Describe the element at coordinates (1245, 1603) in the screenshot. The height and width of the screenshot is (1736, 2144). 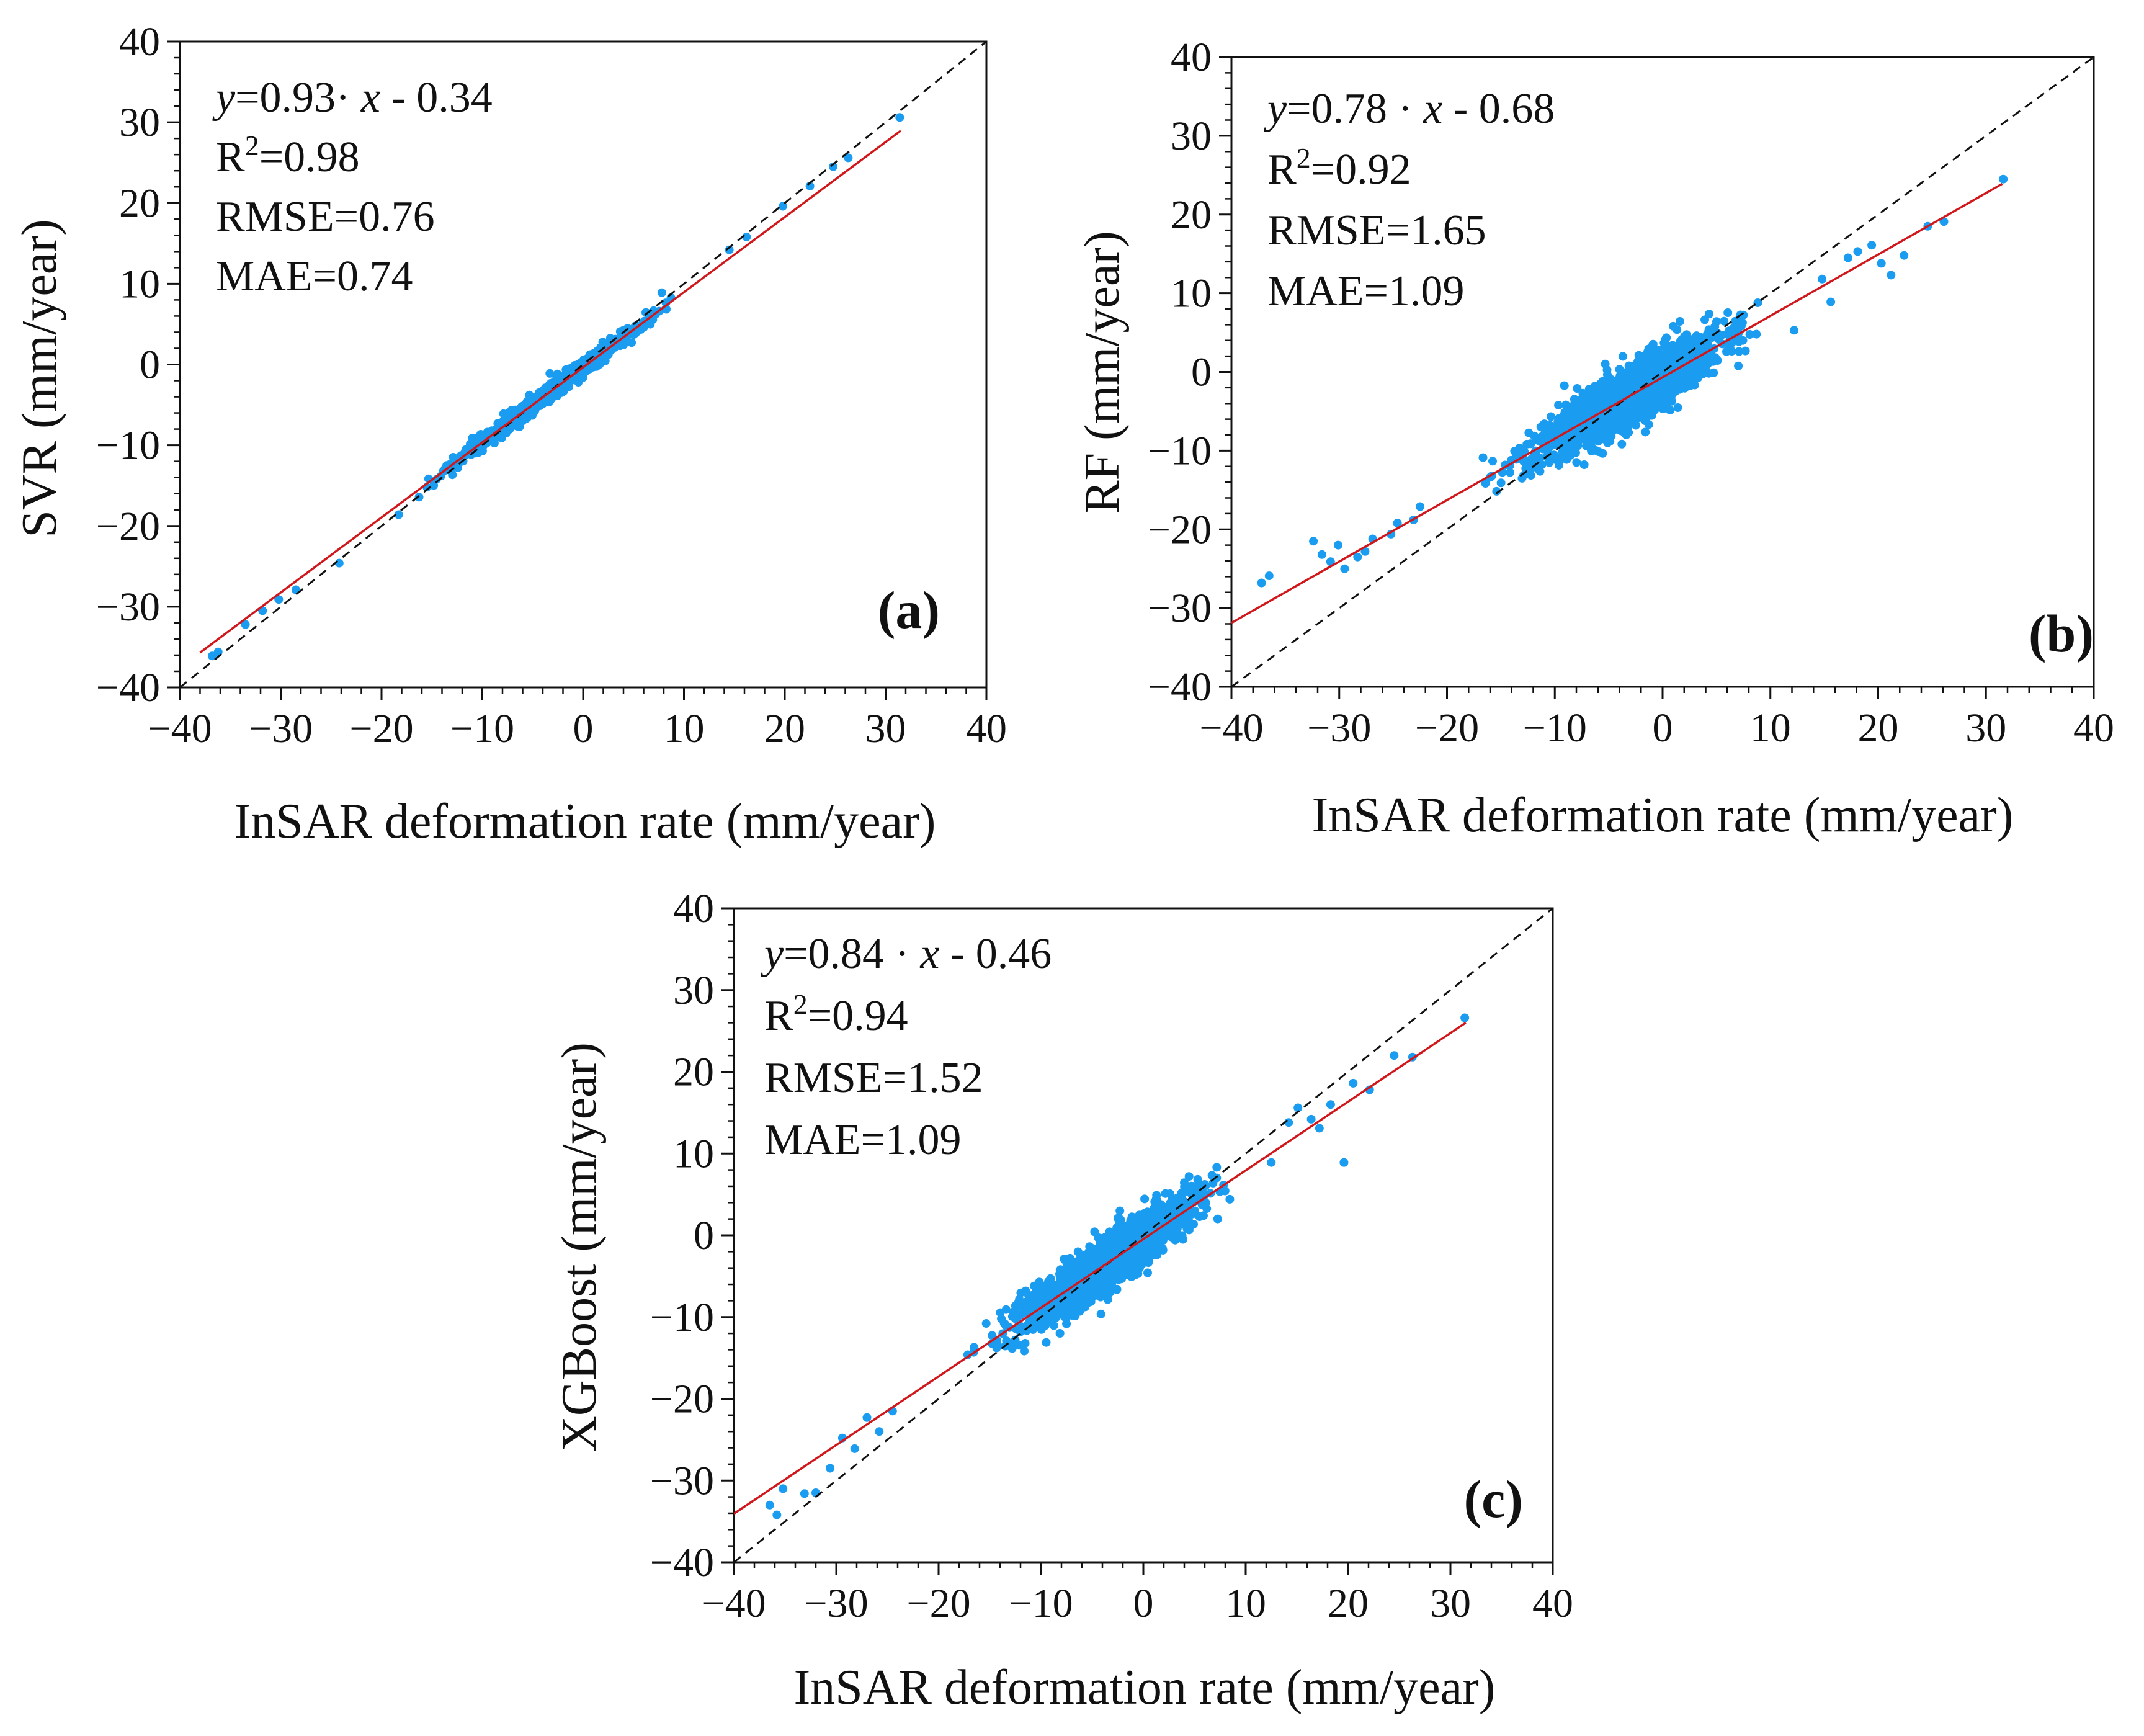
I see `x-tick-label: 10` at that location.